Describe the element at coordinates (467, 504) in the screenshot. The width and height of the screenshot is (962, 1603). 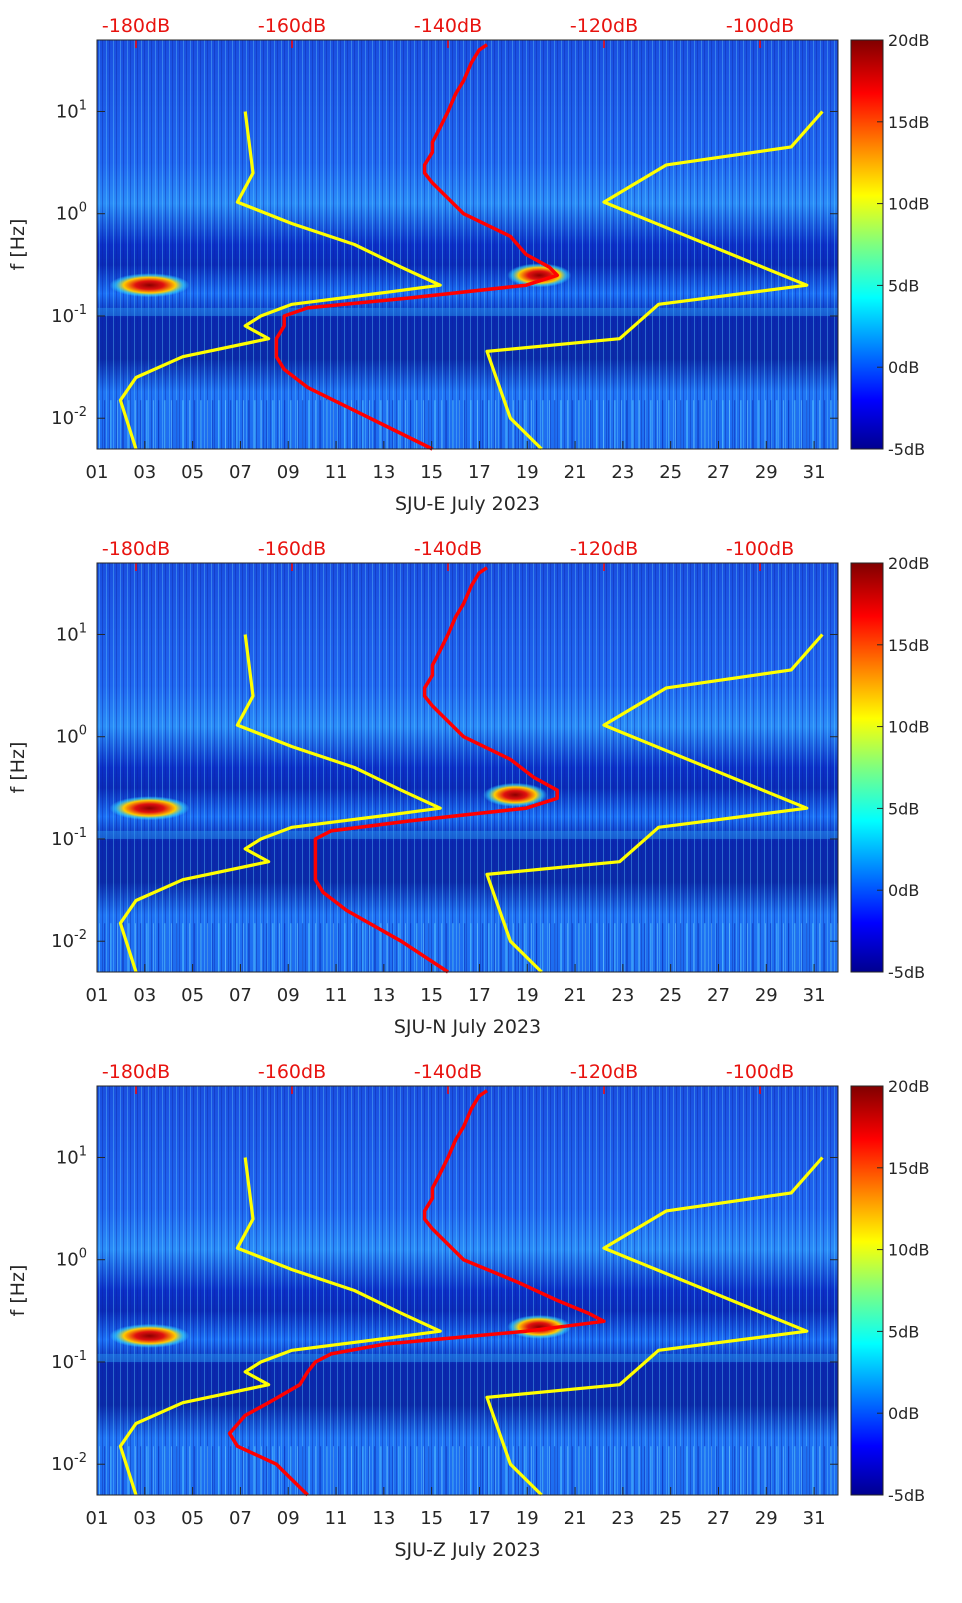
I see `x-axis-label: SJU-E July 2023` at that location.